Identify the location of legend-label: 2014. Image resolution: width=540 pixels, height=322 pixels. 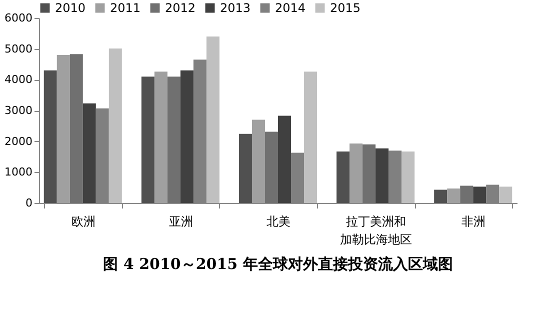
(290, 8).